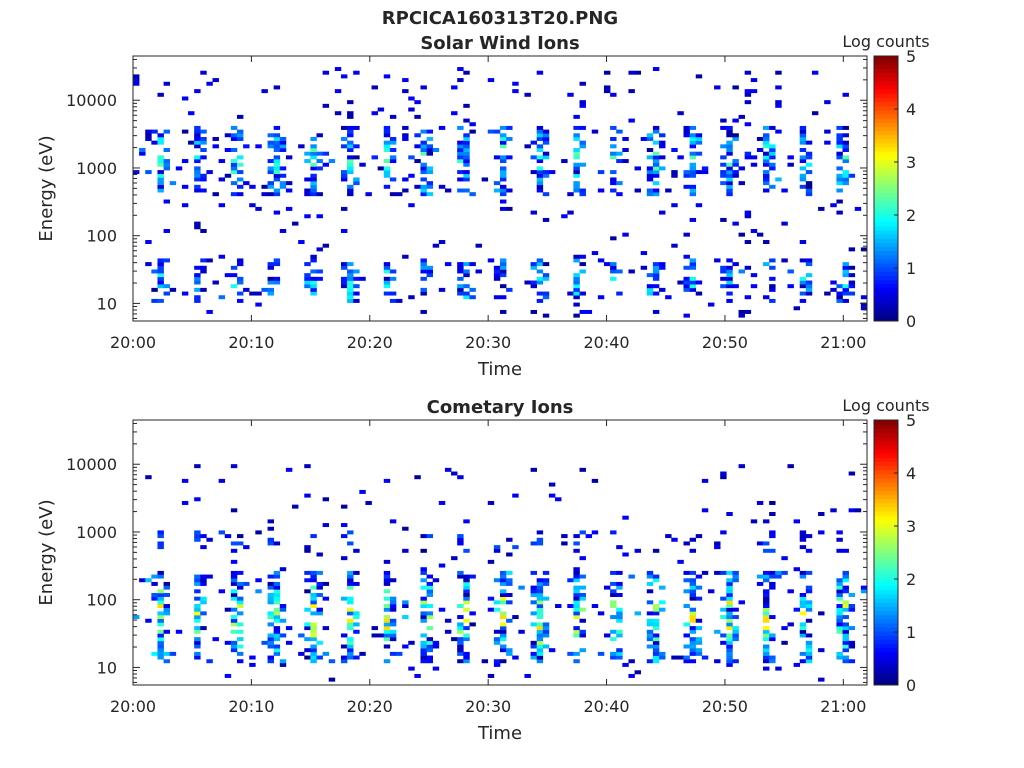  Describe the element at coordinates (107, 667) in the screenshot. I see `y-tick-label: 10` at that location.